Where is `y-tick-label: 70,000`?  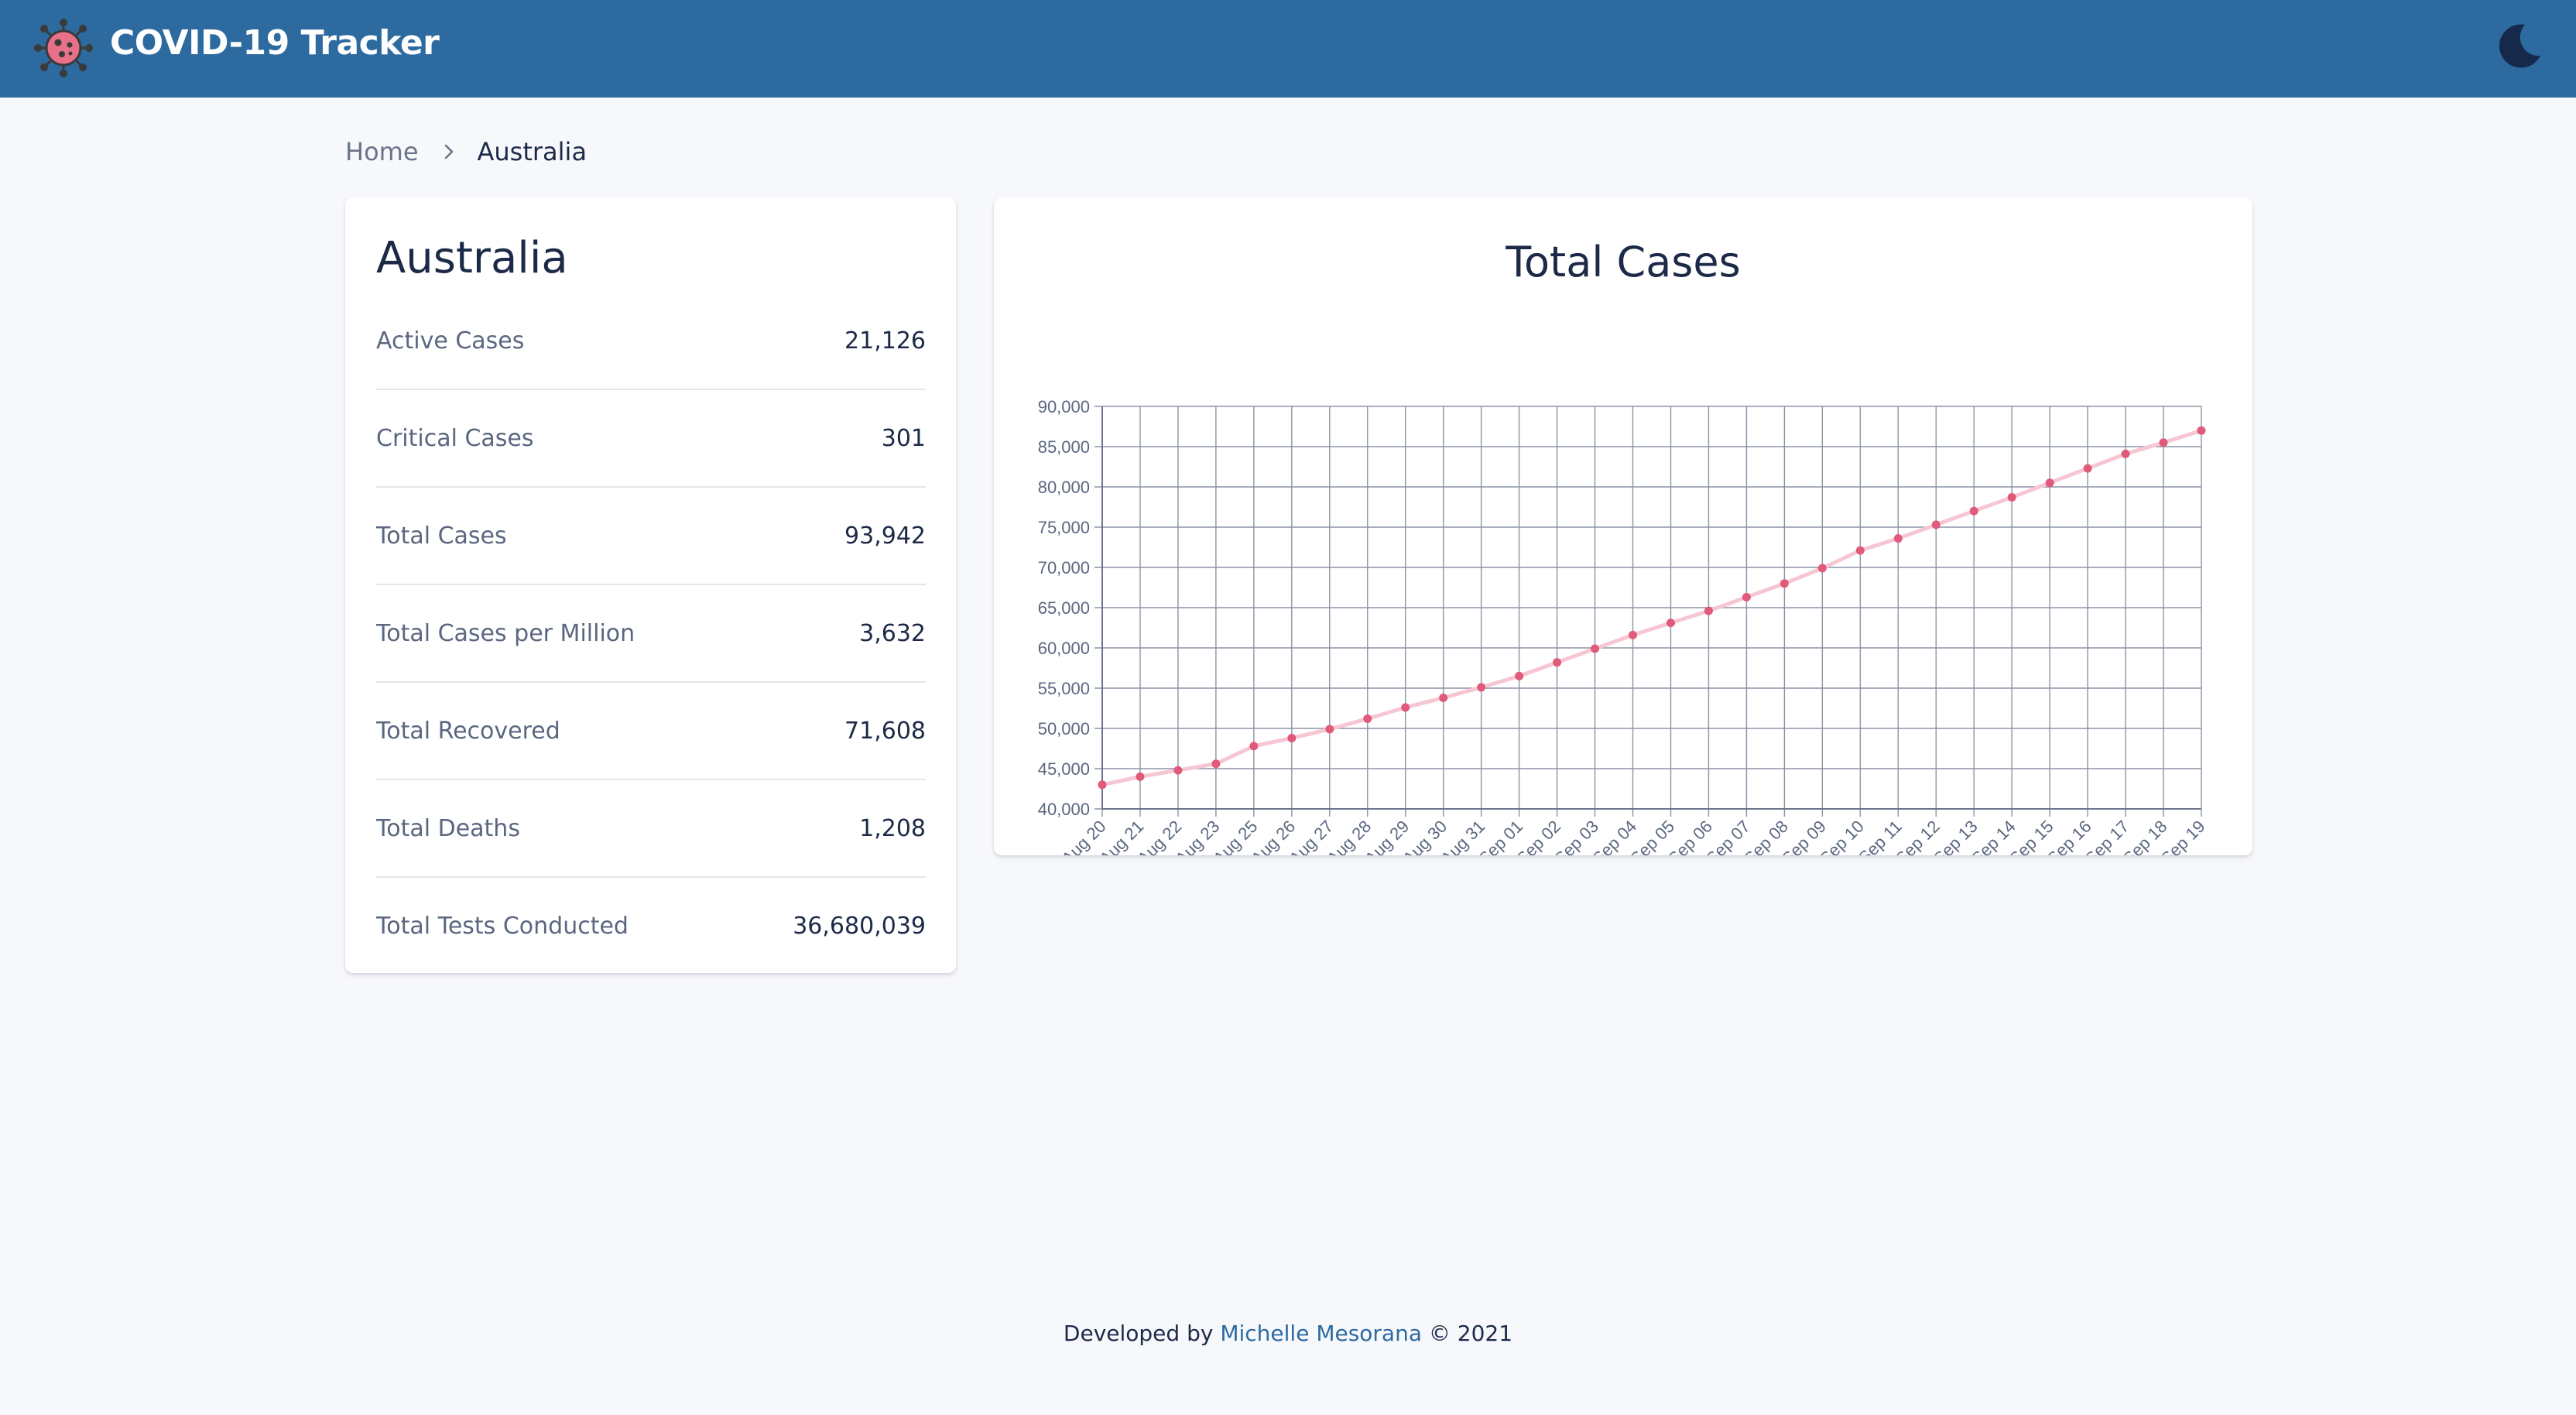
y-tick-label: 70,000 is located at coordinates (1064, 567).